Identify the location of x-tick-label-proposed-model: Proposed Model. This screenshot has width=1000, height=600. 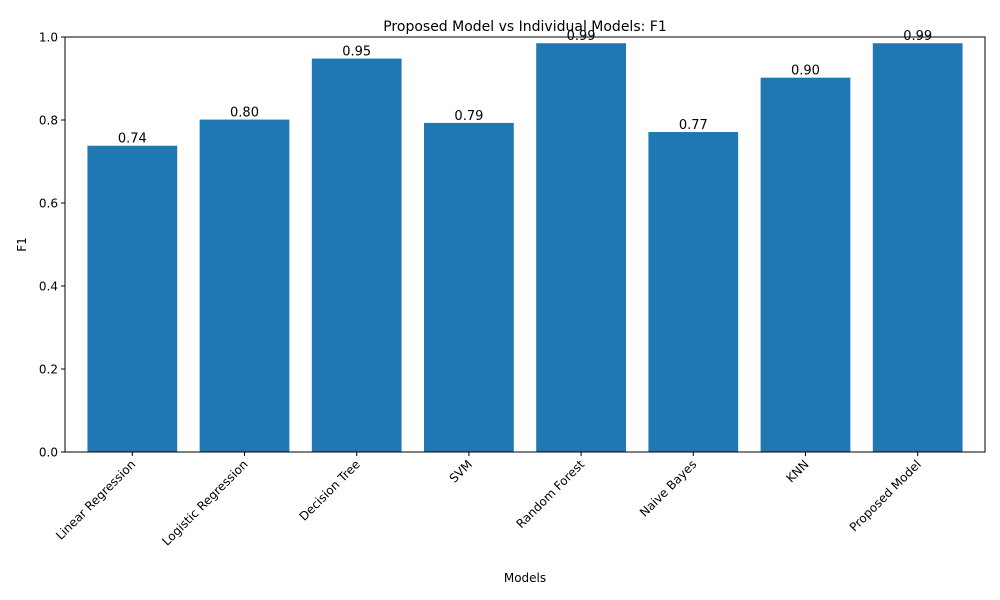
(885, 495).